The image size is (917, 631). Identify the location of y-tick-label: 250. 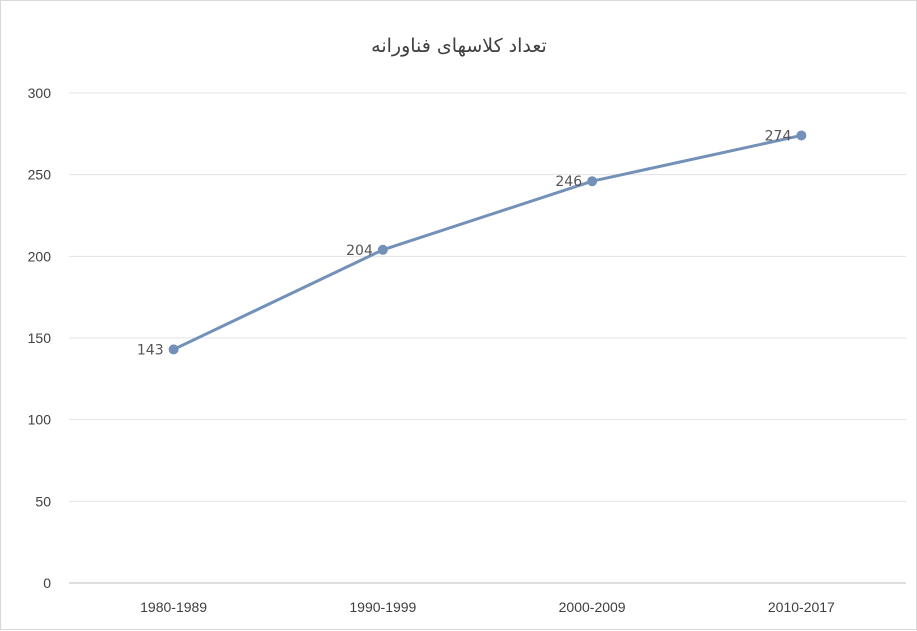
(40, 175).